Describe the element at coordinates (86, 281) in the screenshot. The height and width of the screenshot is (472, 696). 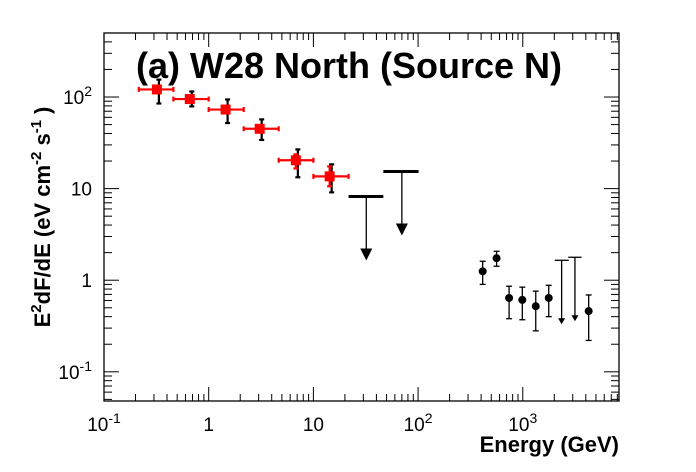
I see `y-tick-label: 1` at that location.